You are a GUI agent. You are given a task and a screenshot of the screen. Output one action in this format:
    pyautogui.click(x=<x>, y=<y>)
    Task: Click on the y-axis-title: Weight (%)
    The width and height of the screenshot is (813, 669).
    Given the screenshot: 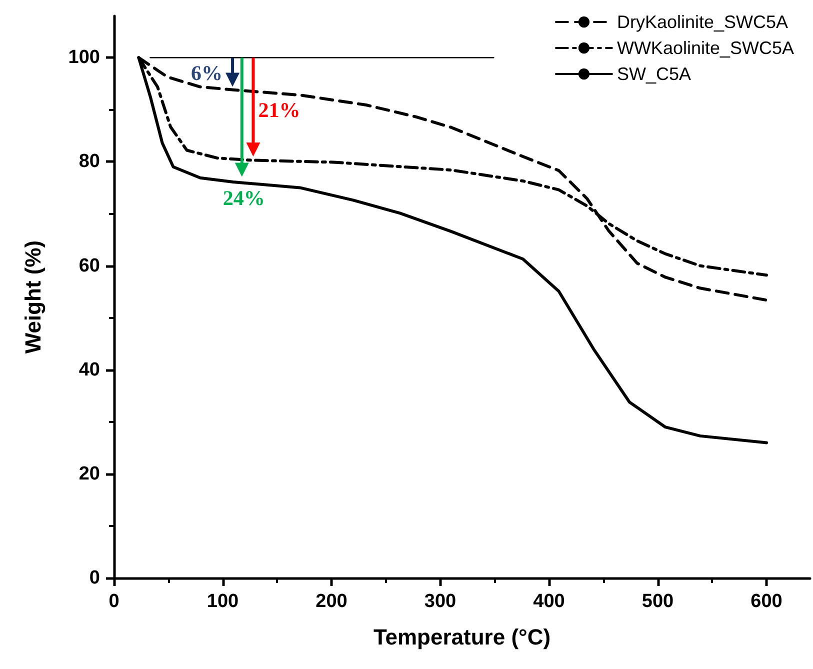 What is the action you would take?
    pyautogui.click(x=33, y=297)
    